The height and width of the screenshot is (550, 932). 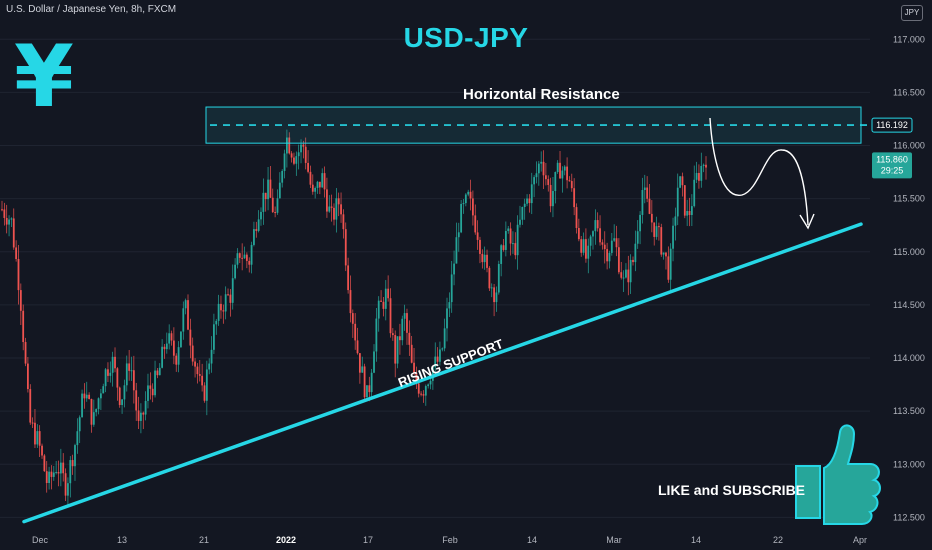 What do you see at coordinates (91, 9) in the screenshot?
I see `symbol-title: U.S. Dollar / Japanese Yen, 8h, FXCM` at bounding box center [91, 9].